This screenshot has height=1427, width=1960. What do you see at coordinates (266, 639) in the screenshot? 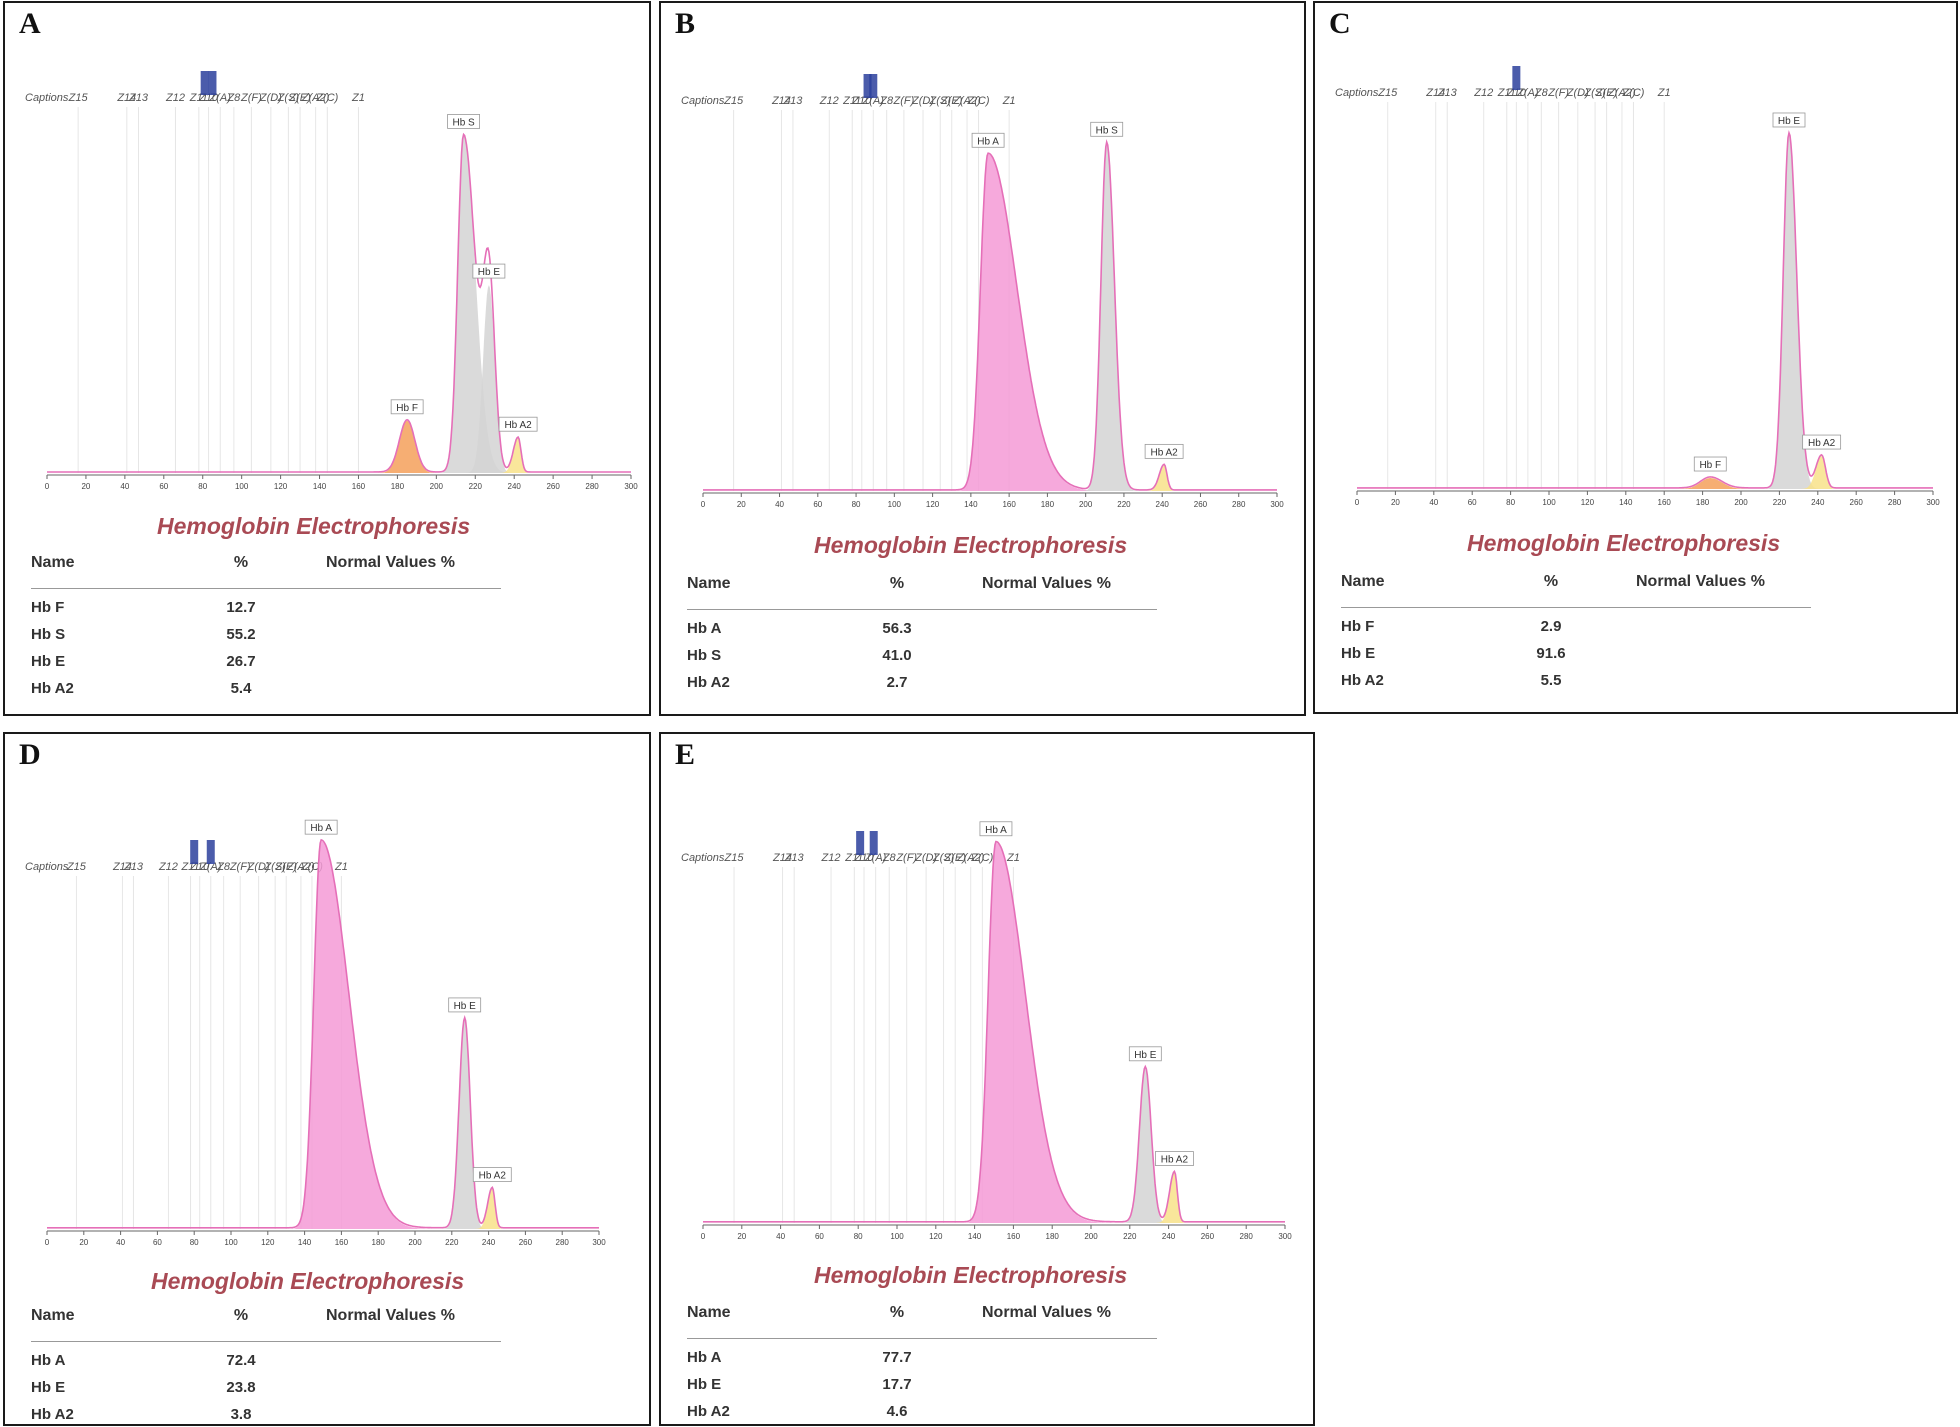
I see `table-row: Hb S 55.2` at bounding box center [266, 639].